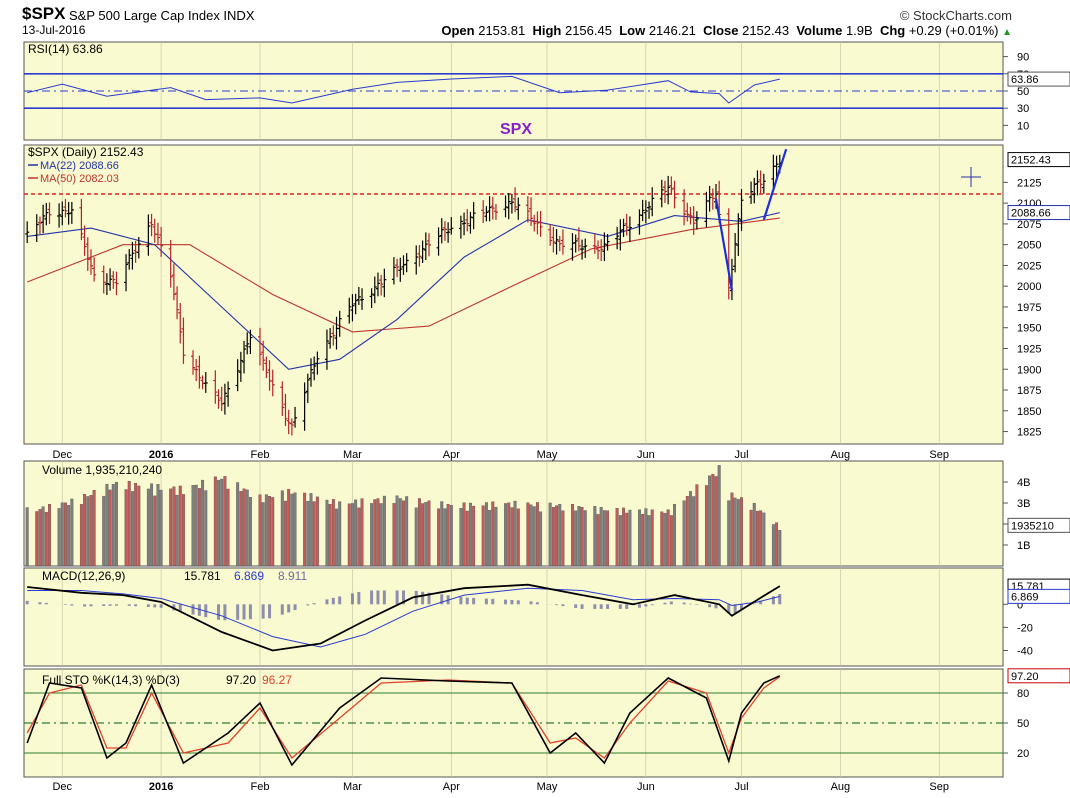 Image resolution: width=1070 pixels, height=798 pixels. I want to click on sto-x-label-Jul: Jul, so click(741, 787).